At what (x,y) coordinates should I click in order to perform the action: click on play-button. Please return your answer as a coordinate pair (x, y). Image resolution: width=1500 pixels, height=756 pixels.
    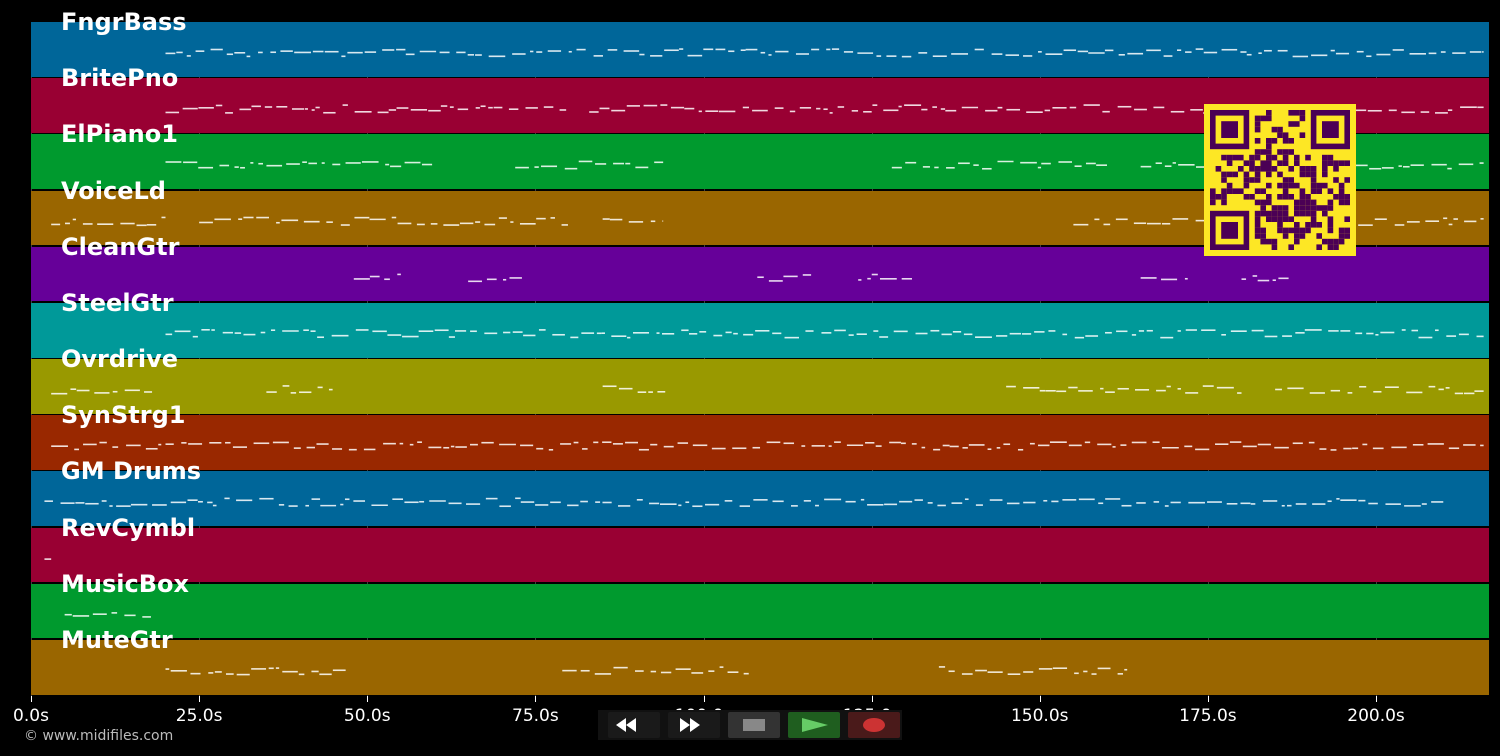
    Looking at the image, I should click on (814, 725).